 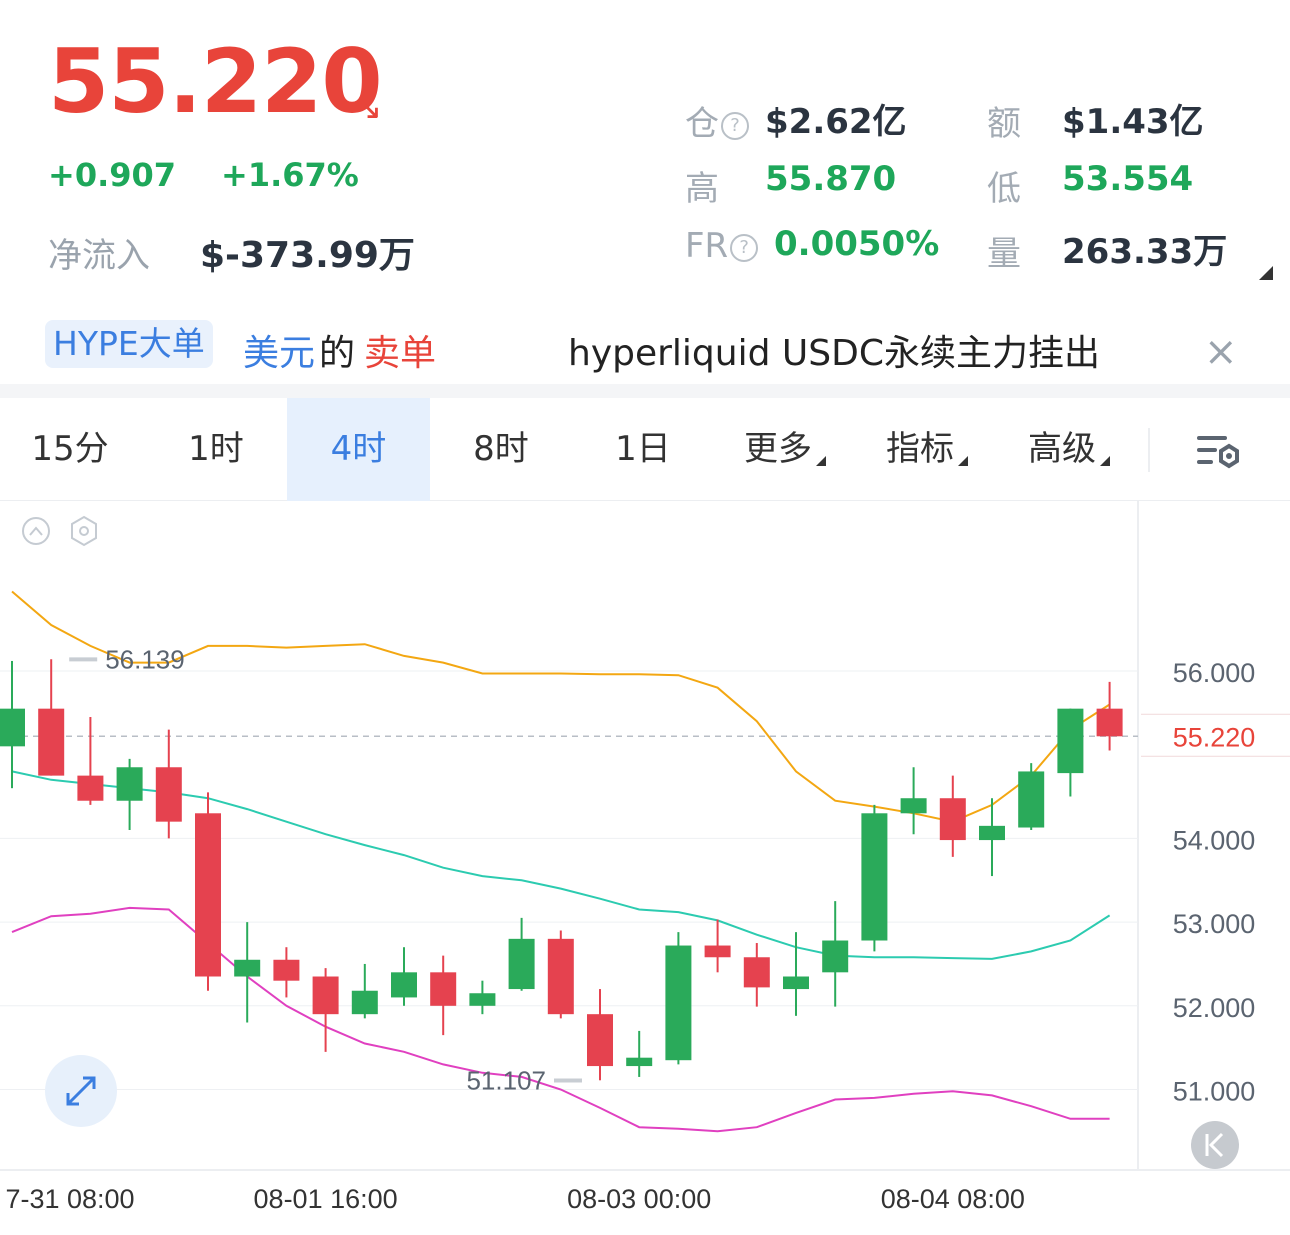 What do you see at coordinates (368, 108) in the screenshot?
I see `trend-down-icon: ↘` at bounding box center [368, 108].